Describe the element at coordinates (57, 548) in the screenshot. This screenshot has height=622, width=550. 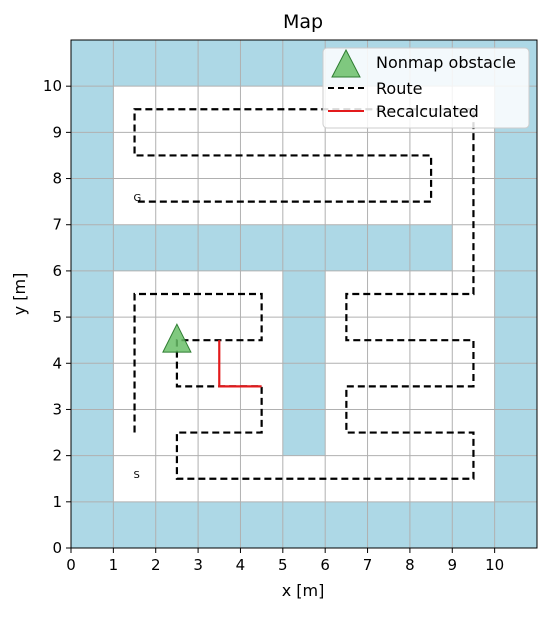
I see `y-tick-label: 0` at that location.